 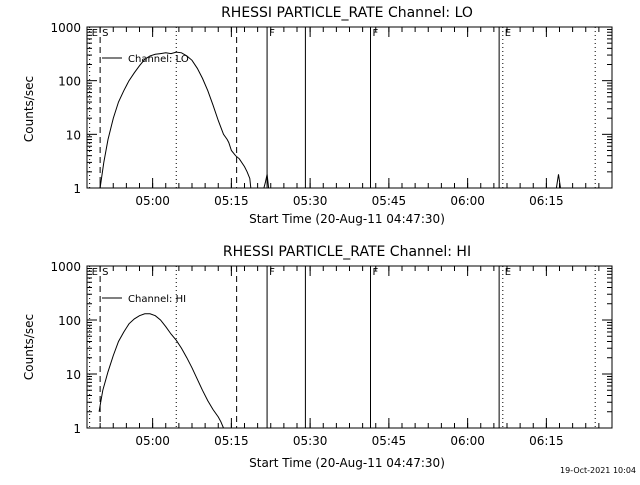 I want to click on chart-title: RHESSI PARTICLE_RATE Channel: LO, so click(x=347, y=13).